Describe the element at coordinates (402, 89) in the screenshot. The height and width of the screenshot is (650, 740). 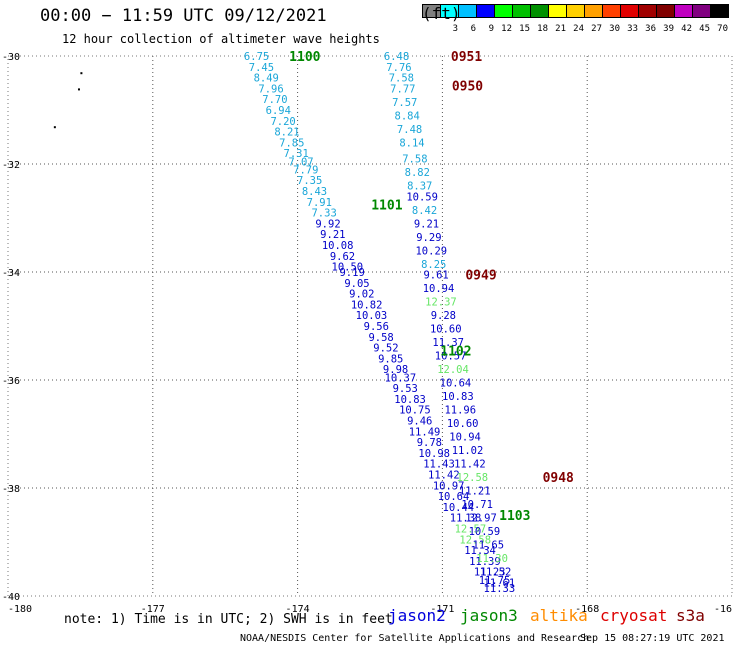
I see `jason2-value-label: 7.77` at that location.